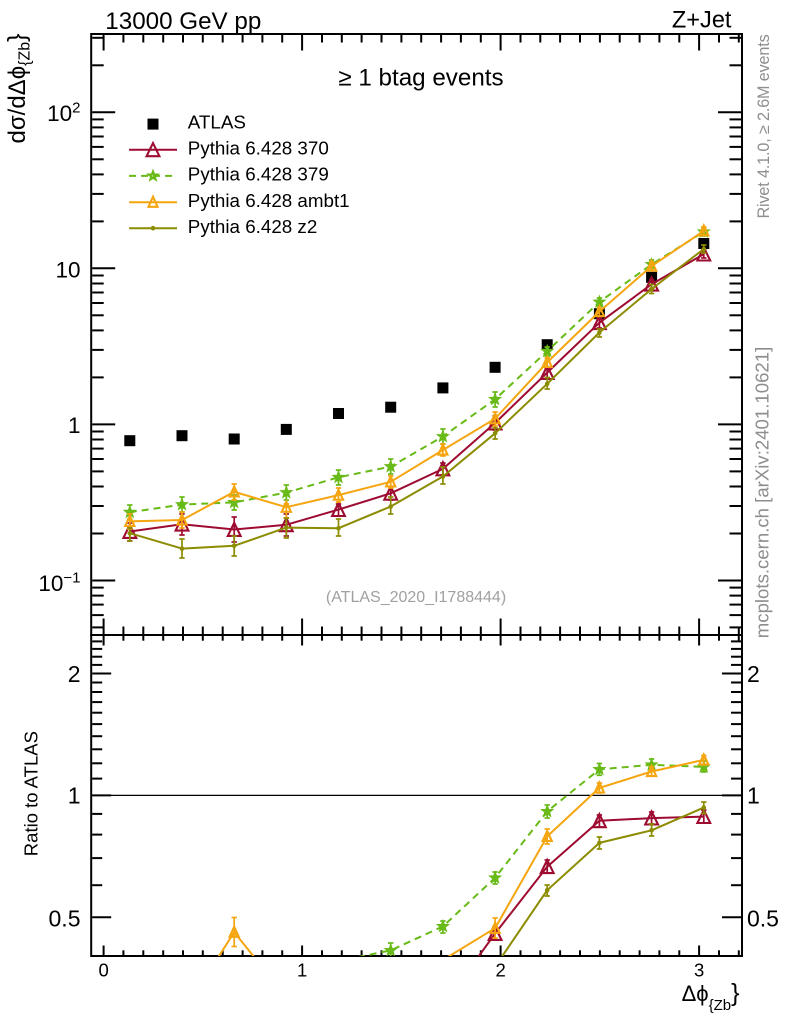 Image resolution: width=786 pixels, height=1024 pixels. I want to click on svg-text: ATLAS, so click(217, 122).